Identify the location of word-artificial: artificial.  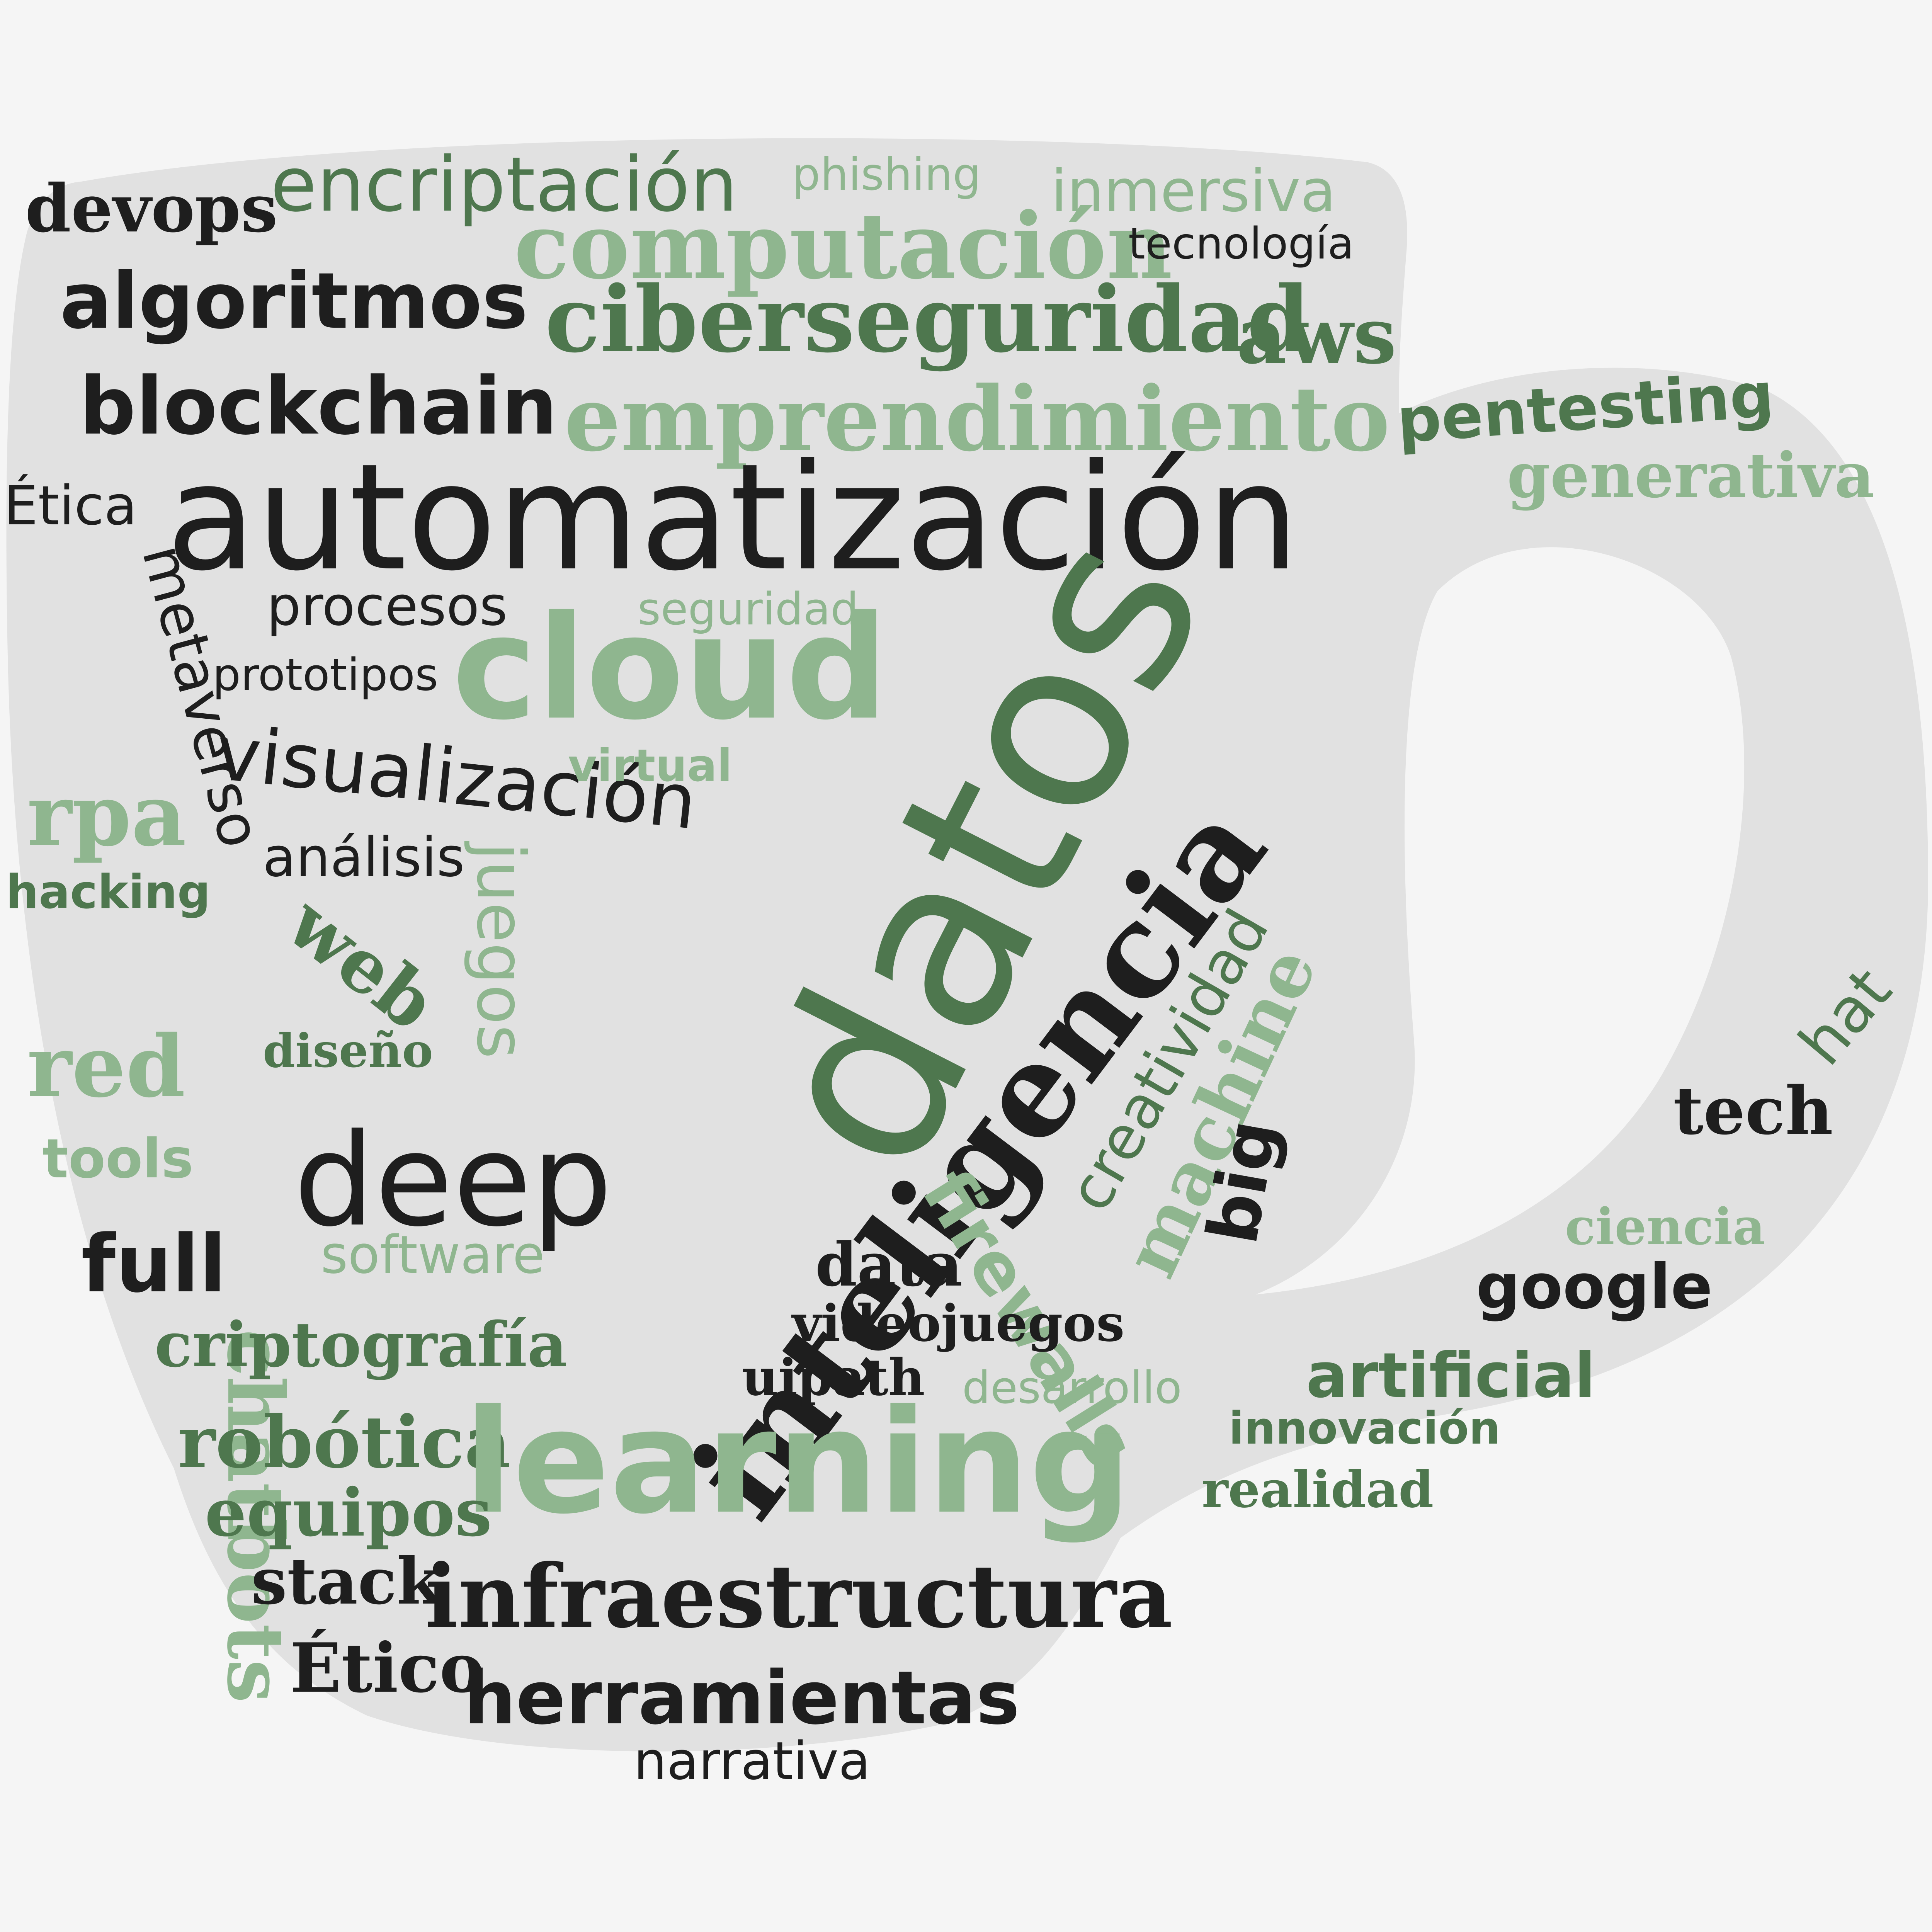
(1451, 1376).